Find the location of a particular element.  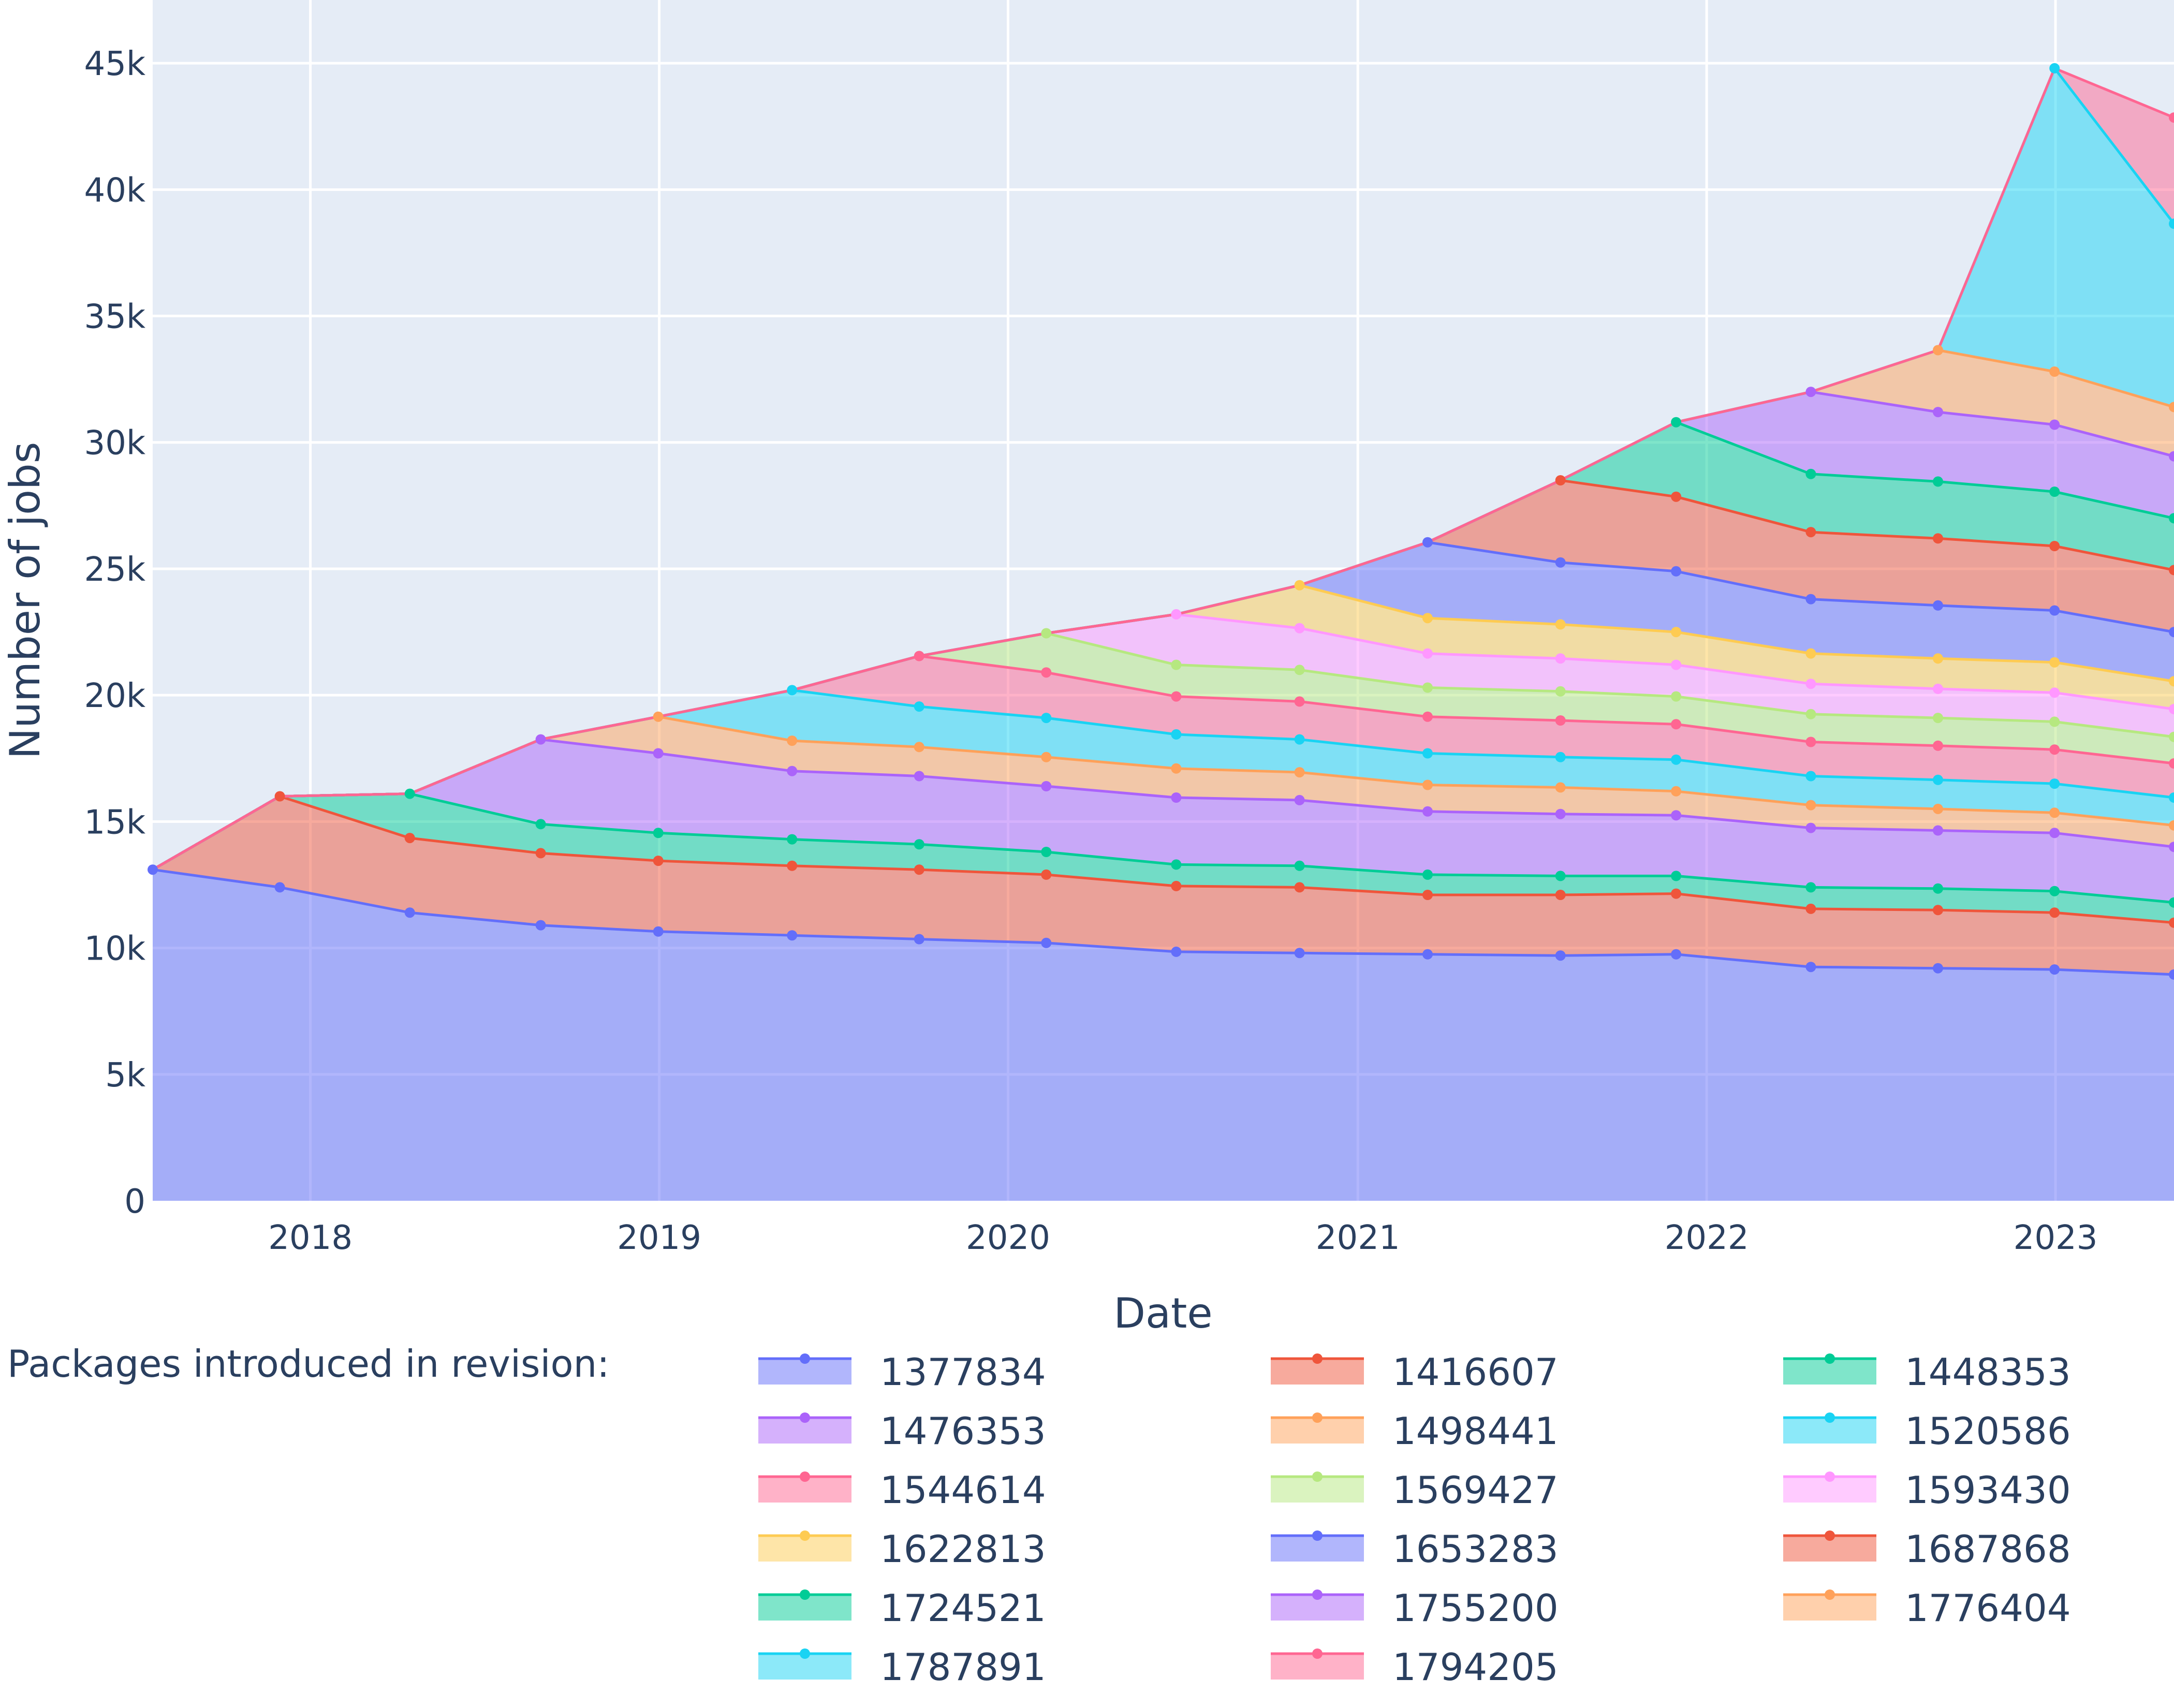

legend-item-1520586: 1520586 is located at coordinates (1927, 1431).